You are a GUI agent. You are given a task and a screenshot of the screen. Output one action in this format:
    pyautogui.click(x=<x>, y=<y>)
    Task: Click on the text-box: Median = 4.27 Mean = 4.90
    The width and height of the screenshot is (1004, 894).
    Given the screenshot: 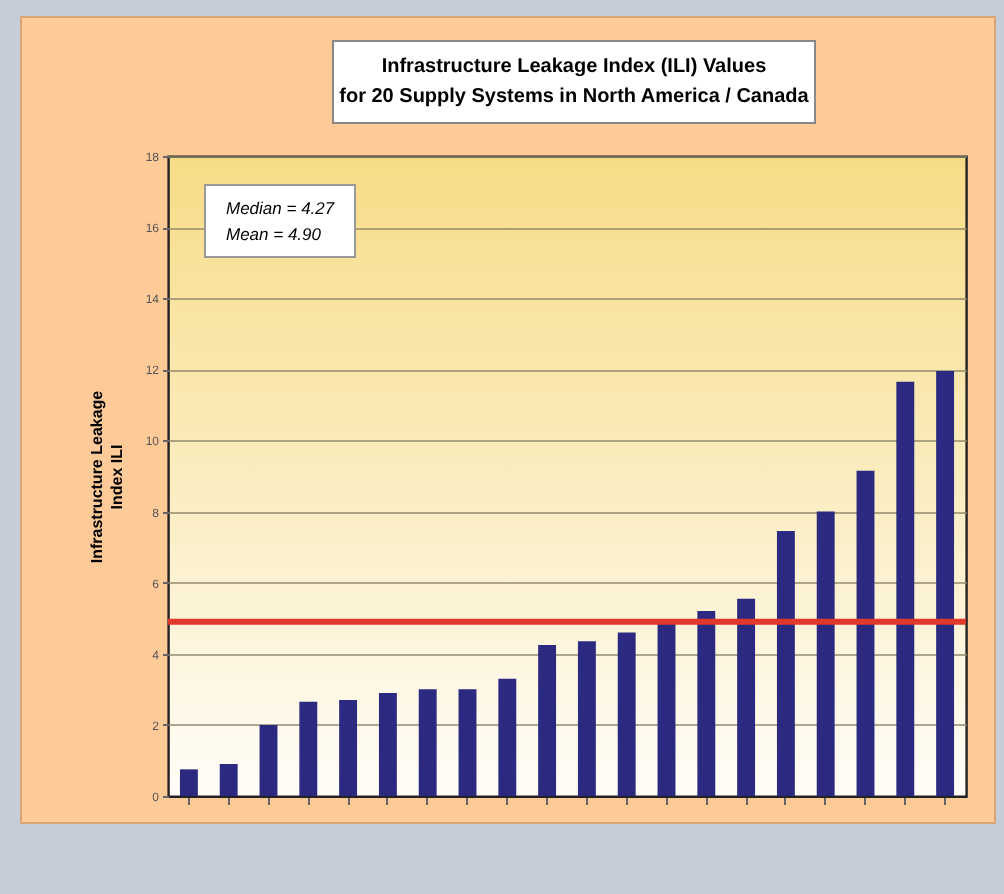 What is the action you would take?
    pyautogui.click(x=280, y=221)
    